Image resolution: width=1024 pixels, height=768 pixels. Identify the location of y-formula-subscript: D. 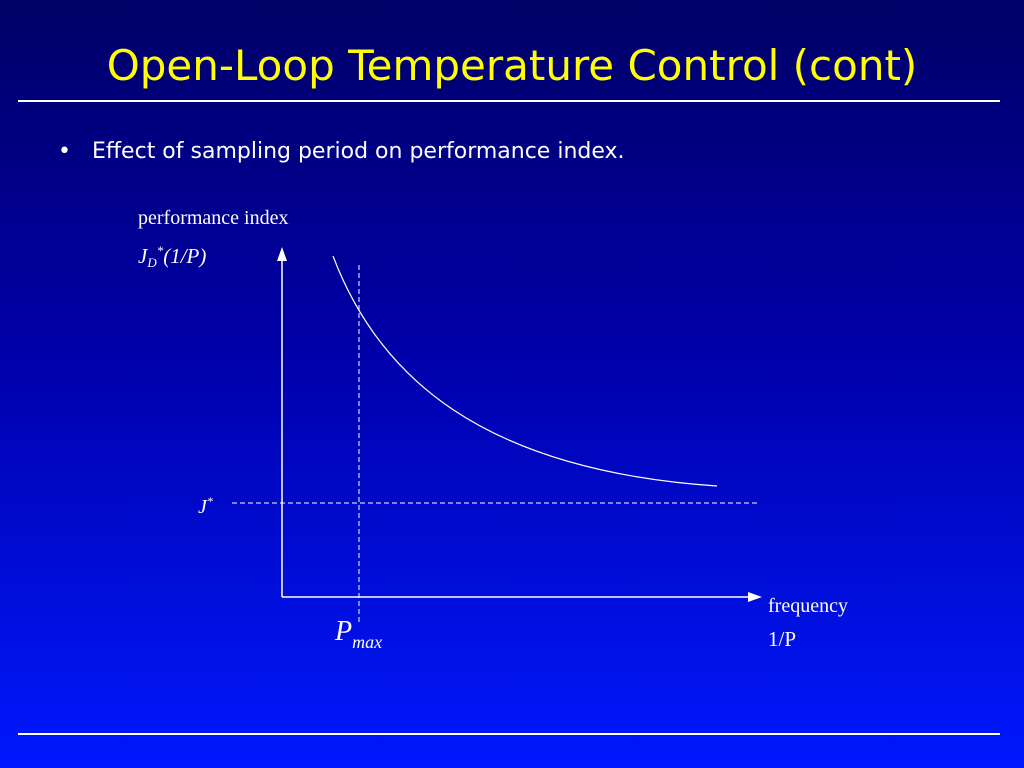
(152, 262).